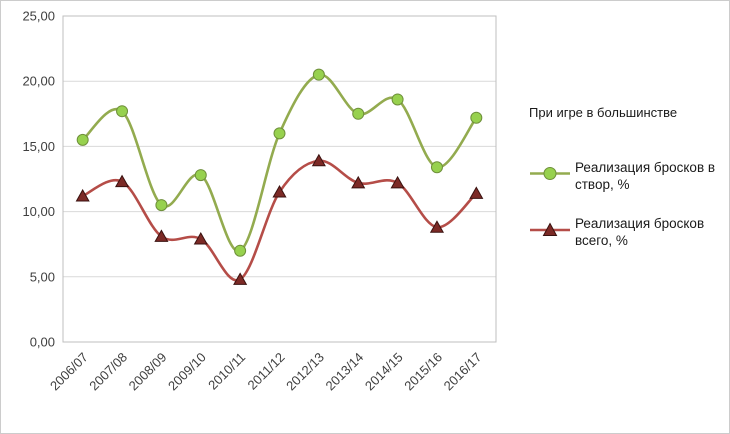 The image size is (730, 434). What do you see at coordinates (423, 372) in the screenshot?
I see `svg-text: 2015/16` at bounding box center [423, 372].